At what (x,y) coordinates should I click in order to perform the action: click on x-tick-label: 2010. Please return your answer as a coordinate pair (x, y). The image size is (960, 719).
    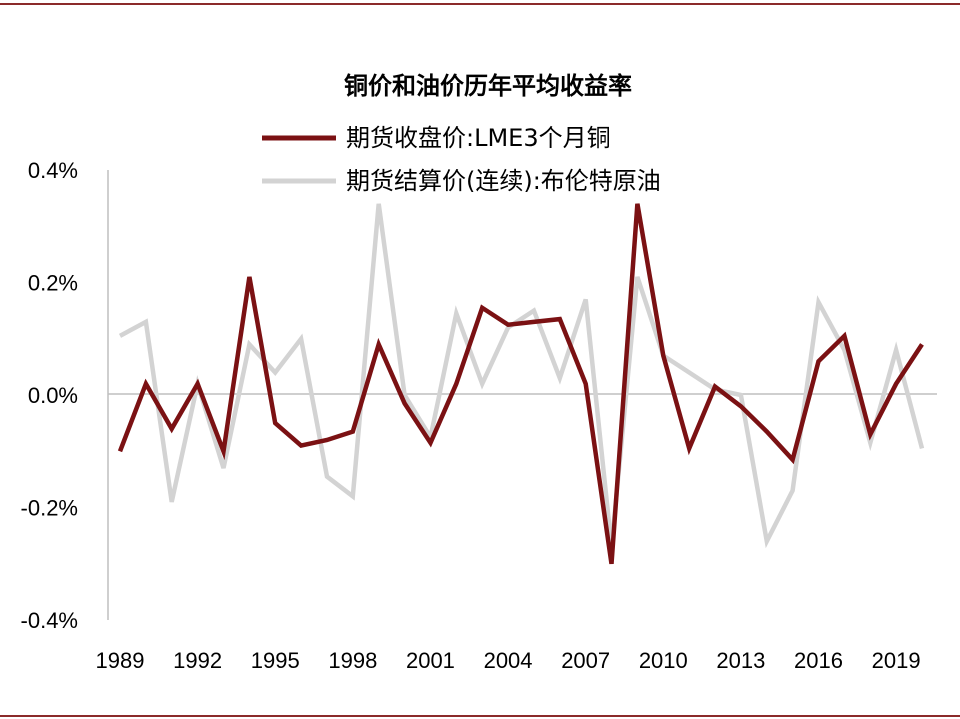
    Looking at the image, I should click on (663, 660).